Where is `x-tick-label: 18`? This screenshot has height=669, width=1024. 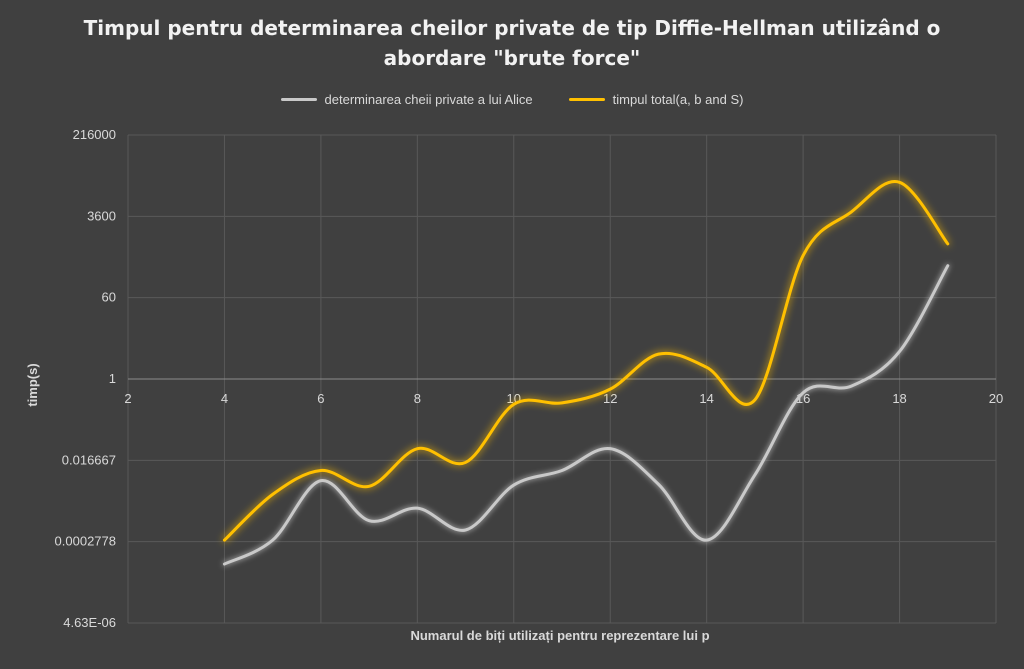
x-tick-label: 18 is located at coordinates (899, 398).